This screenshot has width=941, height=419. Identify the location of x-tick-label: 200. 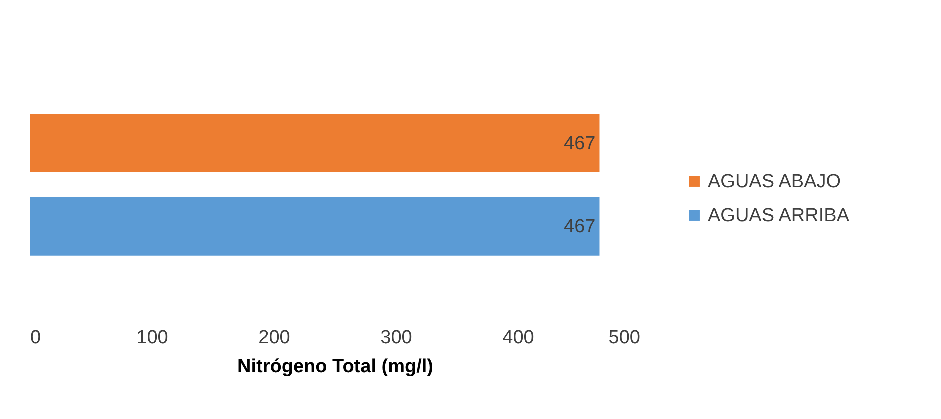
(274, 338).